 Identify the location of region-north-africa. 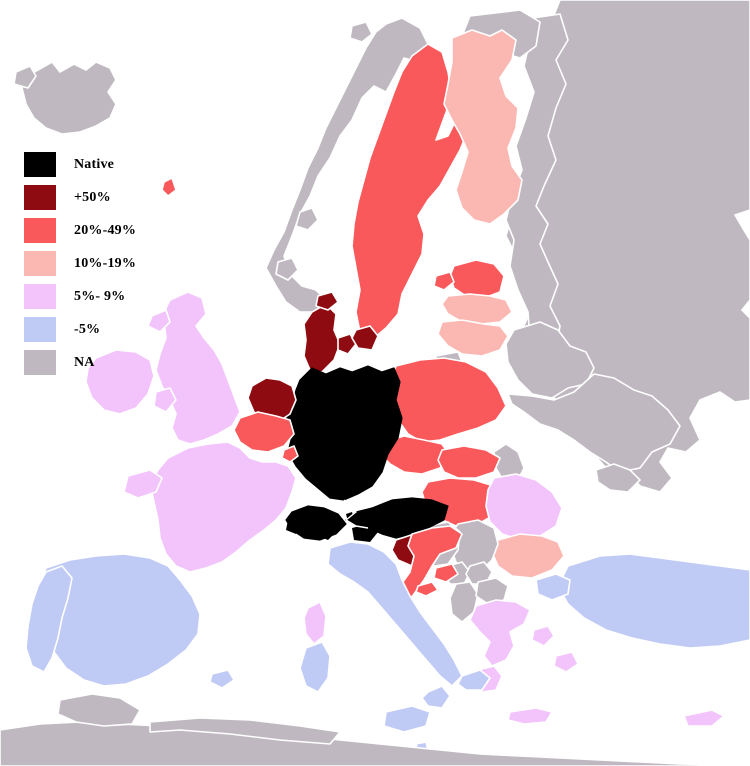
(375, 743).